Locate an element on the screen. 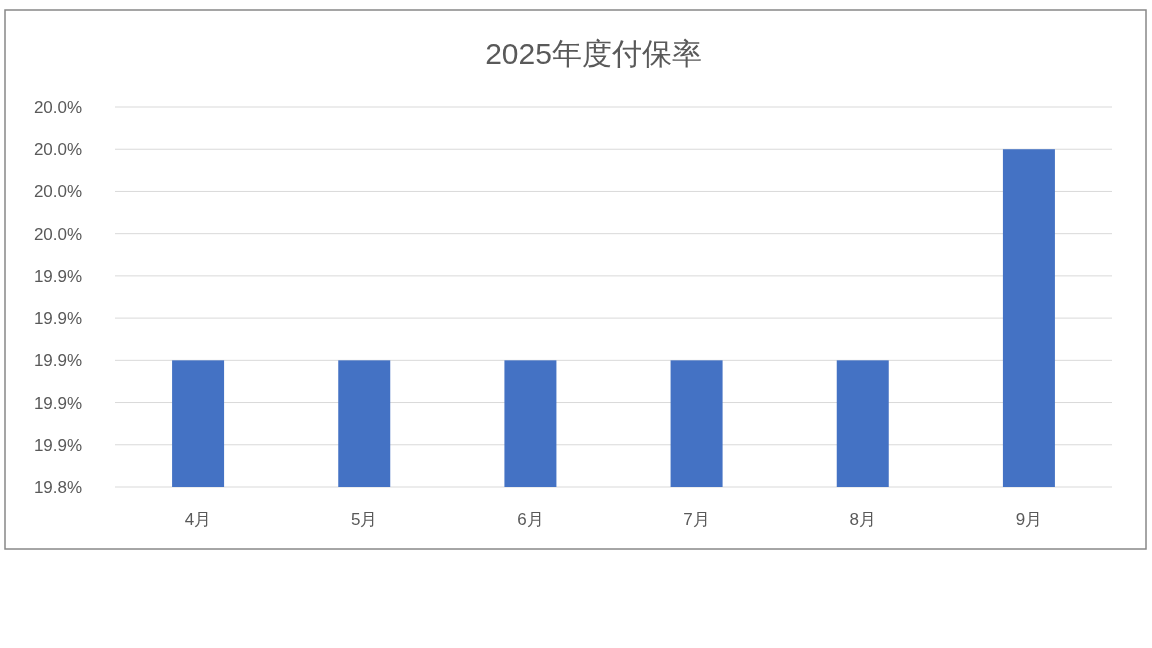 The width and height of the screenshot is (1152, 648). x-tick-label: 4月 is located at coordinates (198, 519).